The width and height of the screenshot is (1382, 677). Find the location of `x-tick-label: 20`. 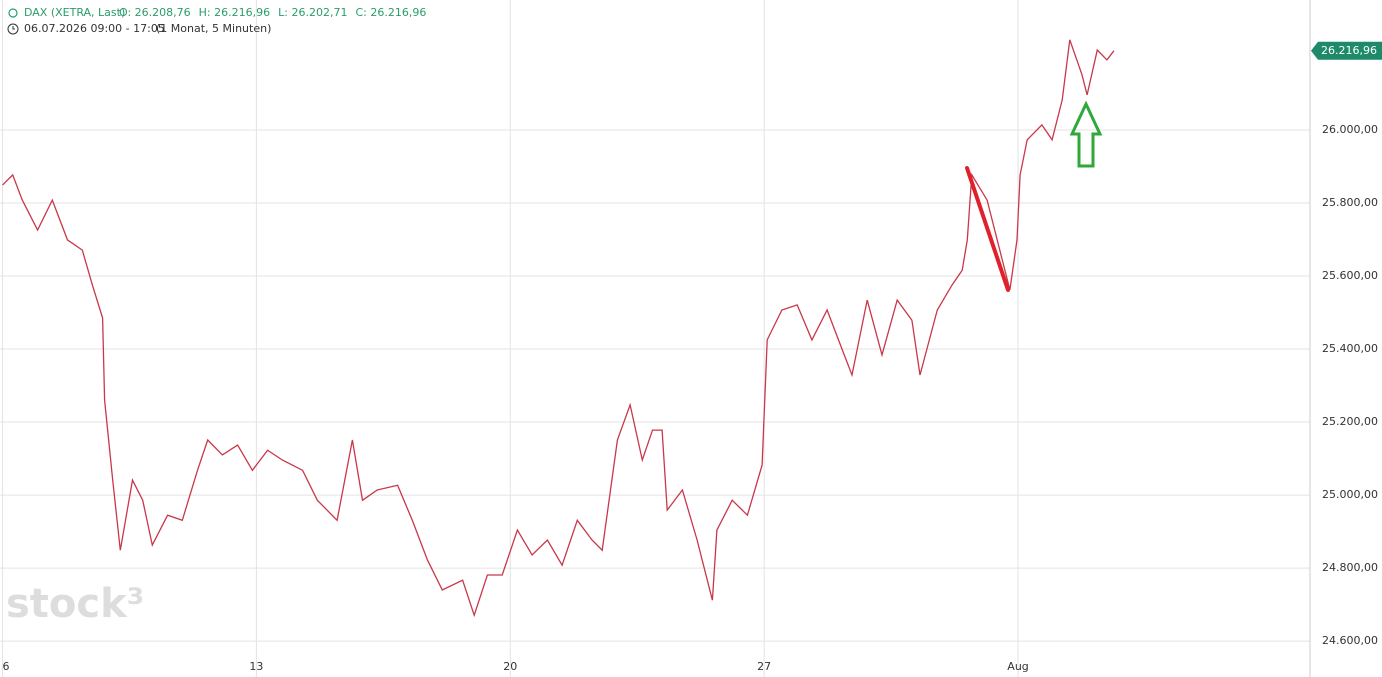

x-tick-label: 20 is located at coordinates (510, 666).